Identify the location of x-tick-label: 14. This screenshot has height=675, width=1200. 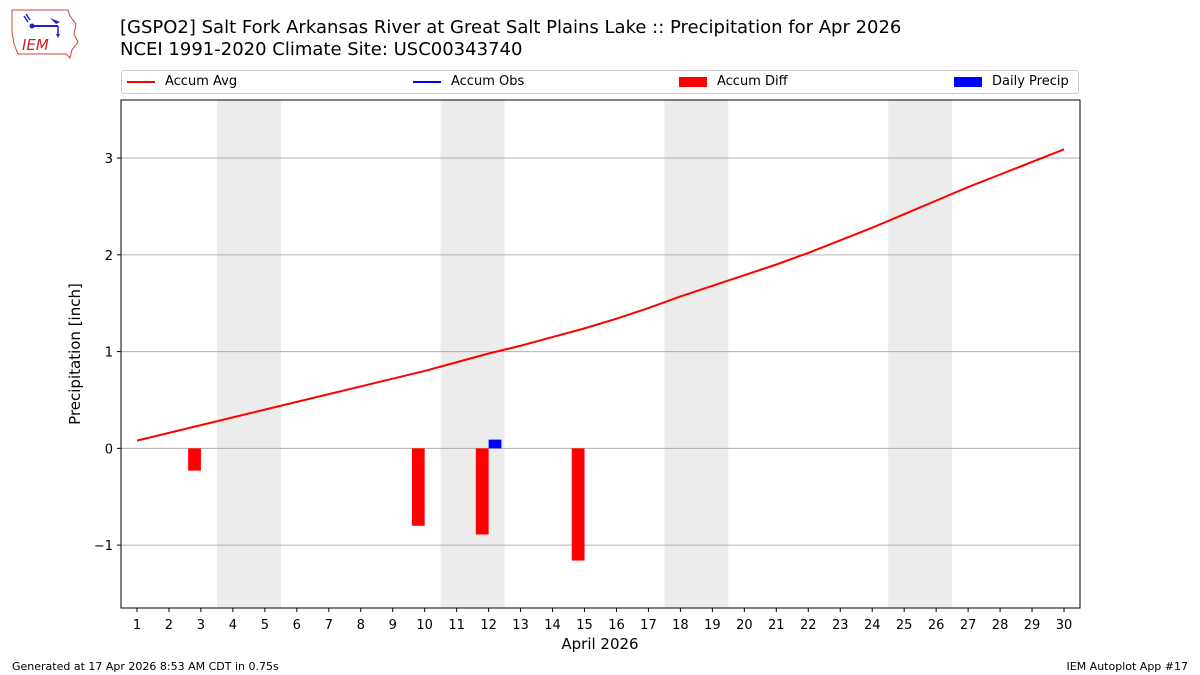
(552, 625).